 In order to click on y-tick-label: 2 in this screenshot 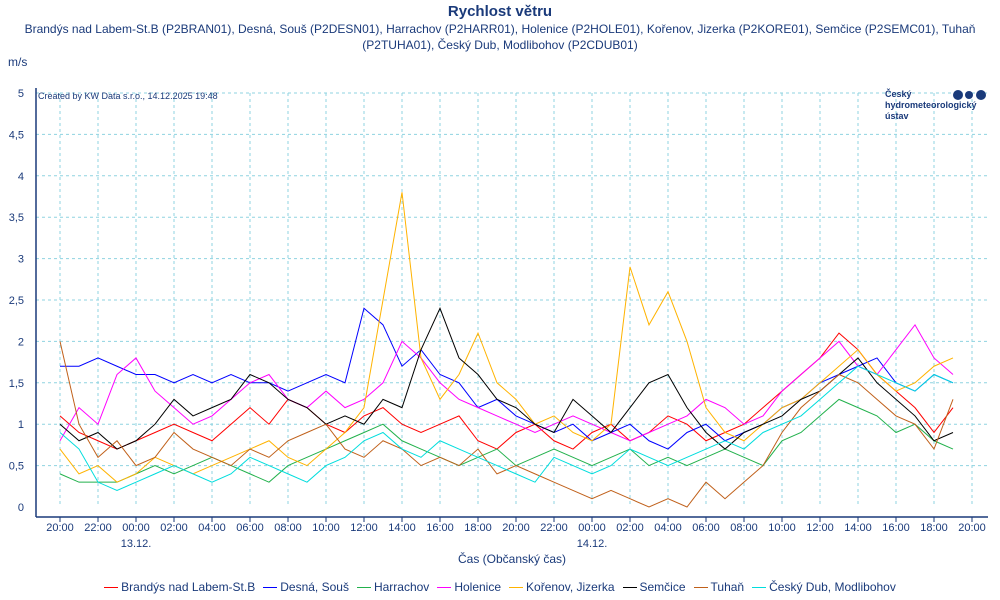, I will do `click(21, 342)`.